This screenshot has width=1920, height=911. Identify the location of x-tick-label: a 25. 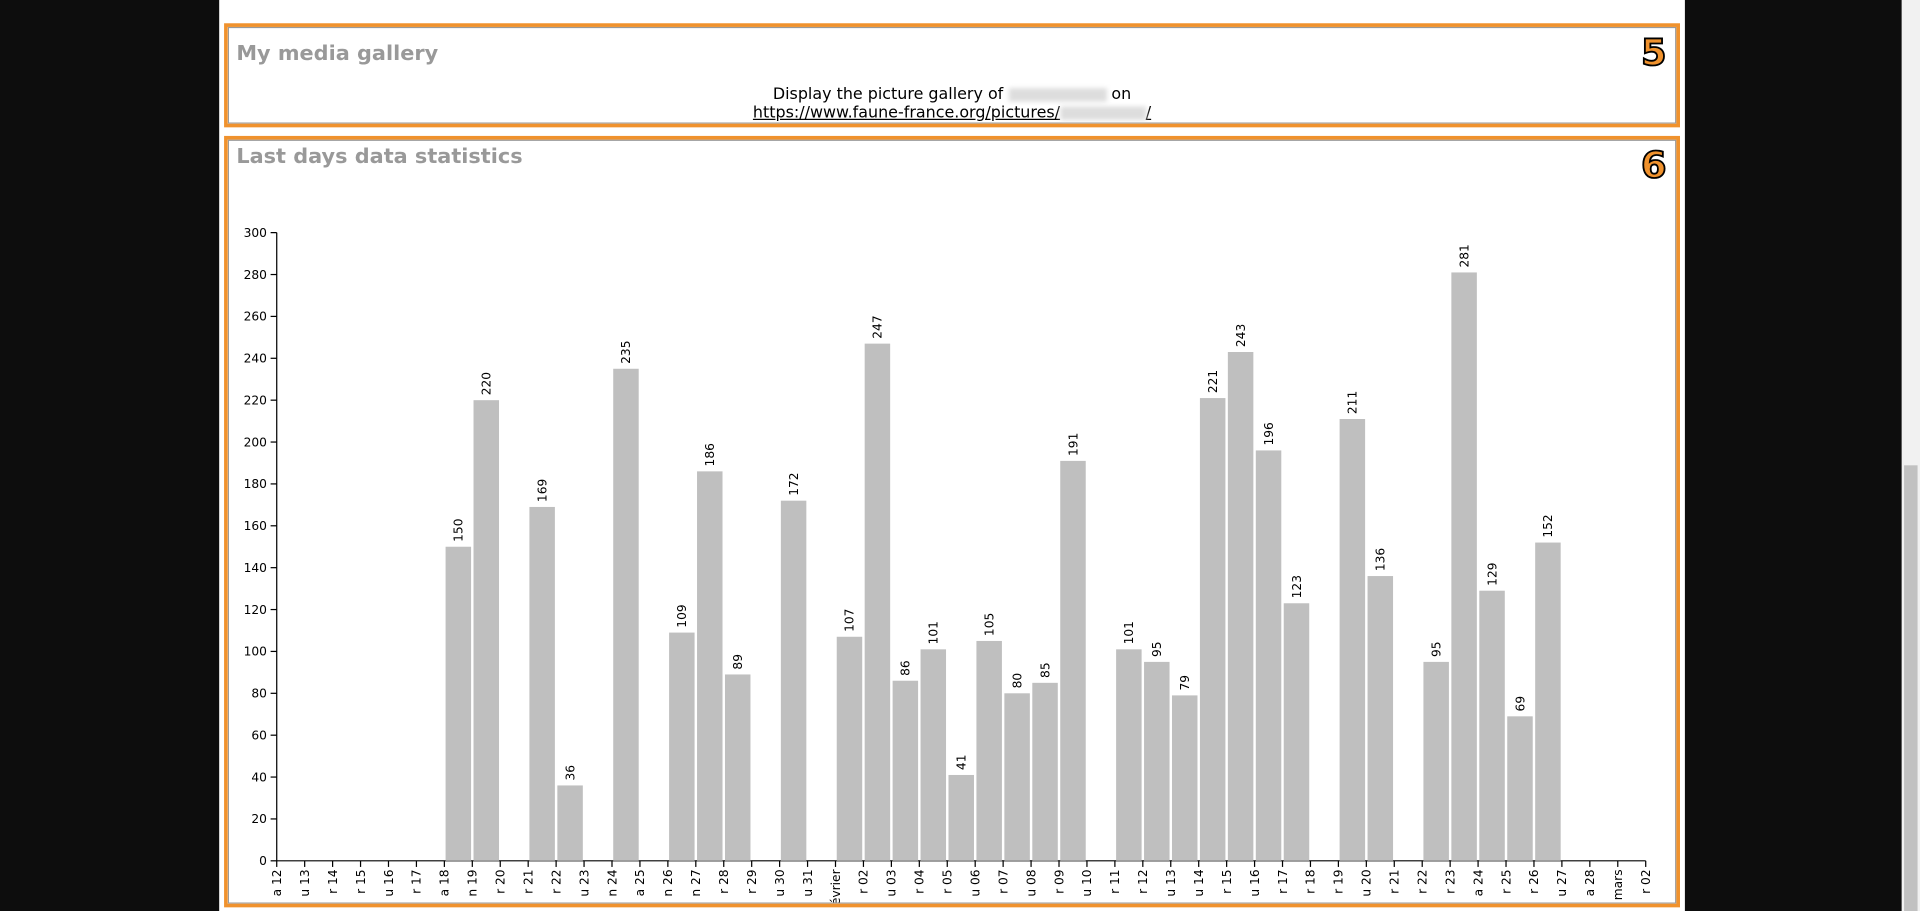
(640, 882).